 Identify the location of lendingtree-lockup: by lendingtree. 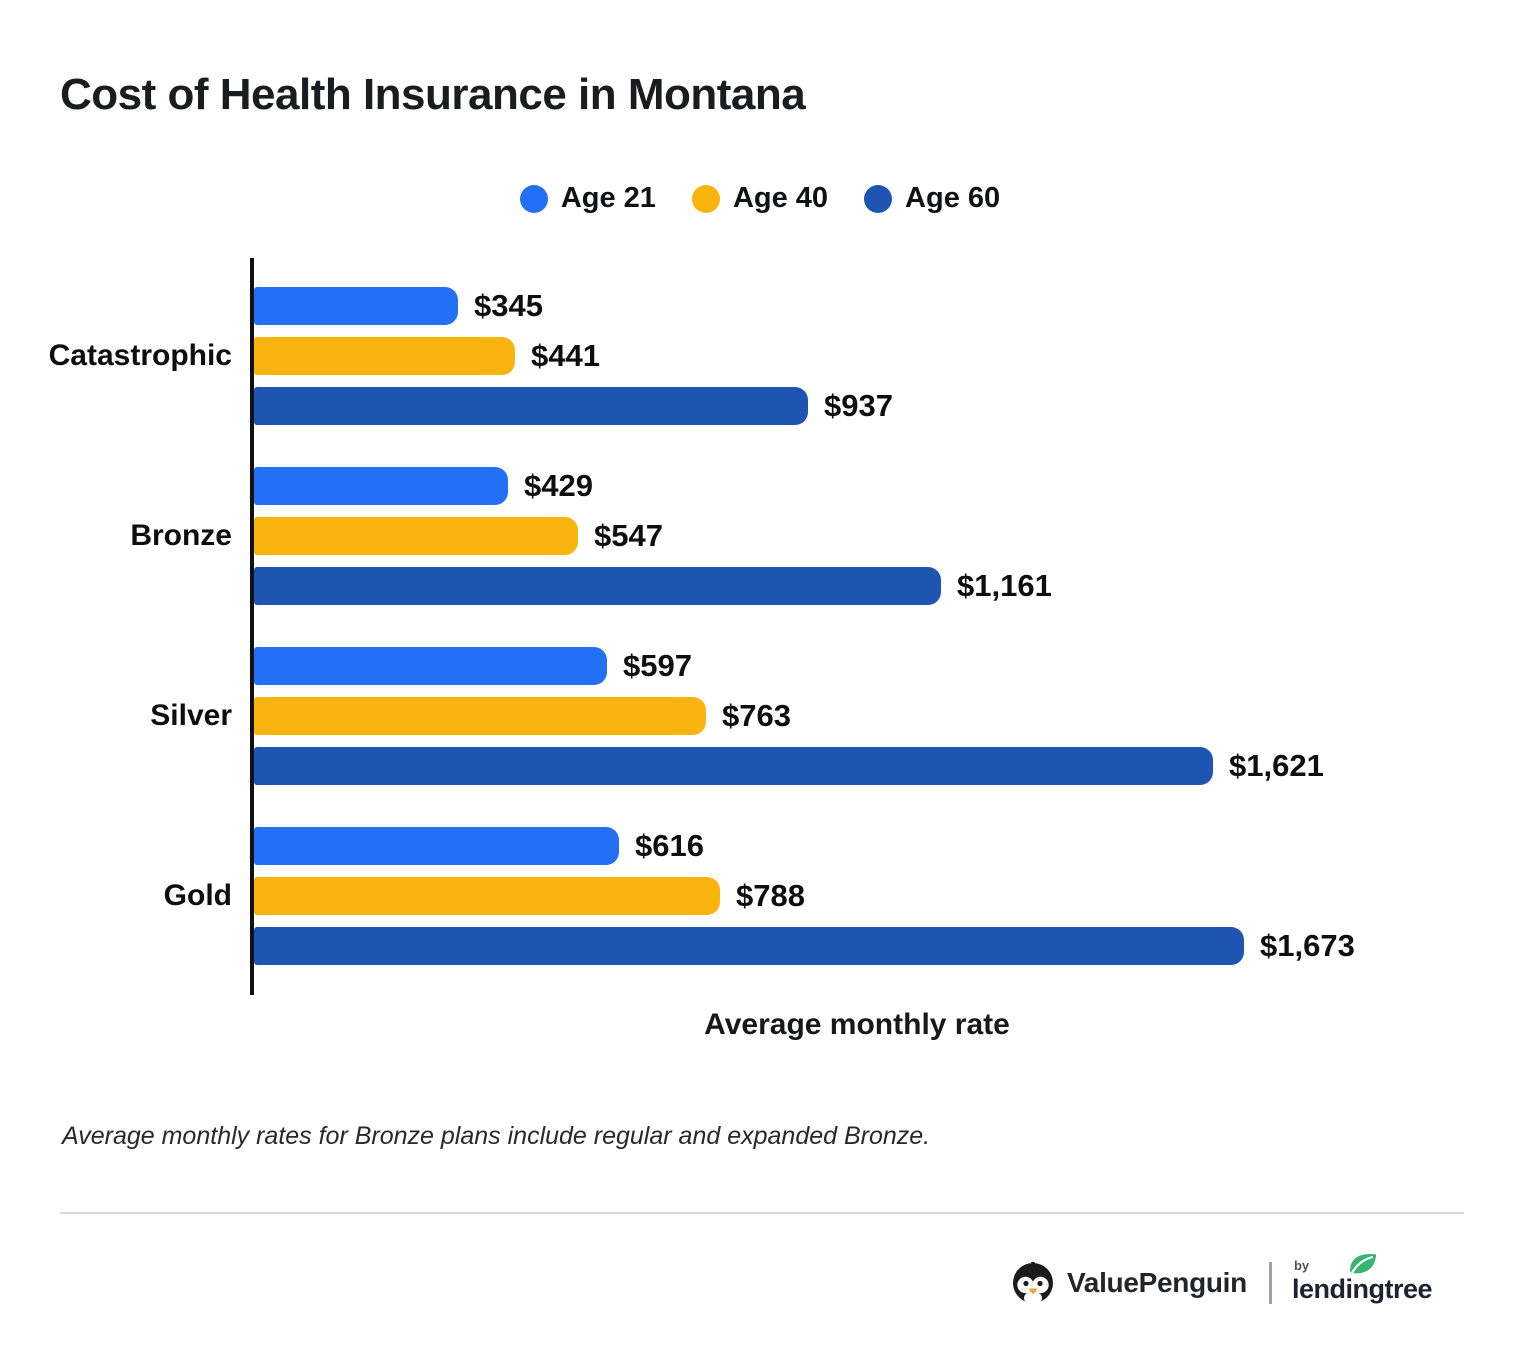
(1362, 1279).